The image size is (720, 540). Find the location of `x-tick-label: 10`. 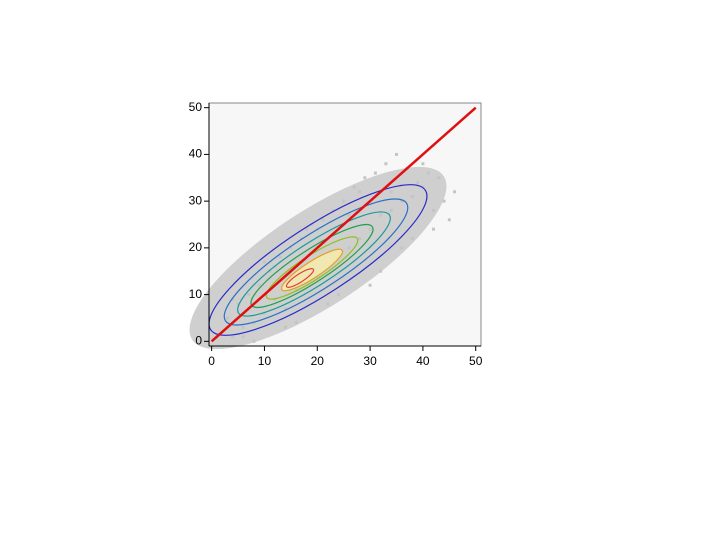

x-tick-label: 10 is located at coordinates (265, 361).